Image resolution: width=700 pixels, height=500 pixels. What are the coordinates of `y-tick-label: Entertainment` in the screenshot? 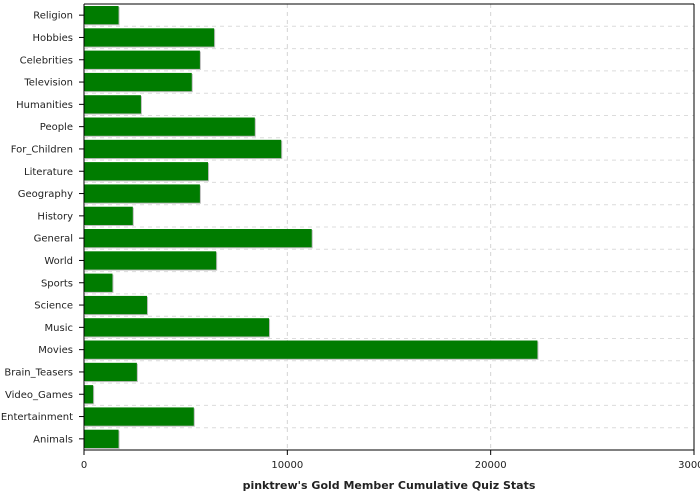 It's located at (37, 417).